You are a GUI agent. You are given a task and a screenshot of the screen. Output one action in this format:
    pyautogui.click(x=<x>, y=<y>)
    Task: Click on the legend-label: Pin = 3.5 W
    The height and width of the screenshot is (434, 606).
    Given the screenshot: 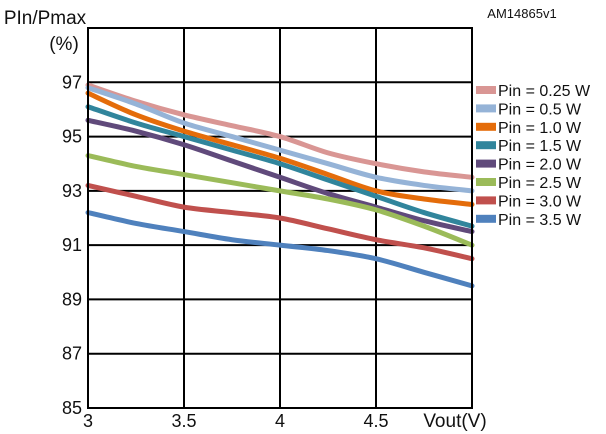 What is the action you would take?
    pyautogui.click(x=540, y=220)
    